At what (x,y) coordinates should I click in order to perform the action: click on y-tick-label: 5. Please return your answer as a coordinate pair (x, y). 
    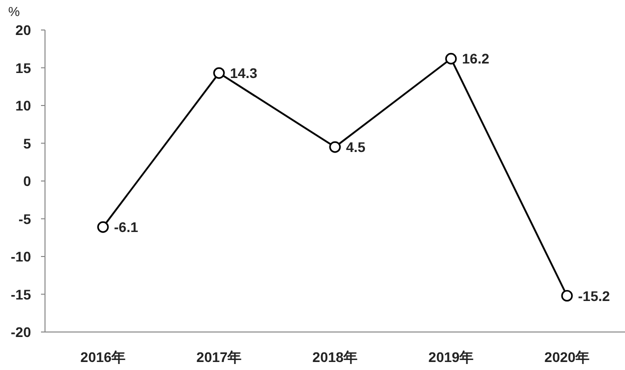
    Looking at the image, I should click on (27, 143).